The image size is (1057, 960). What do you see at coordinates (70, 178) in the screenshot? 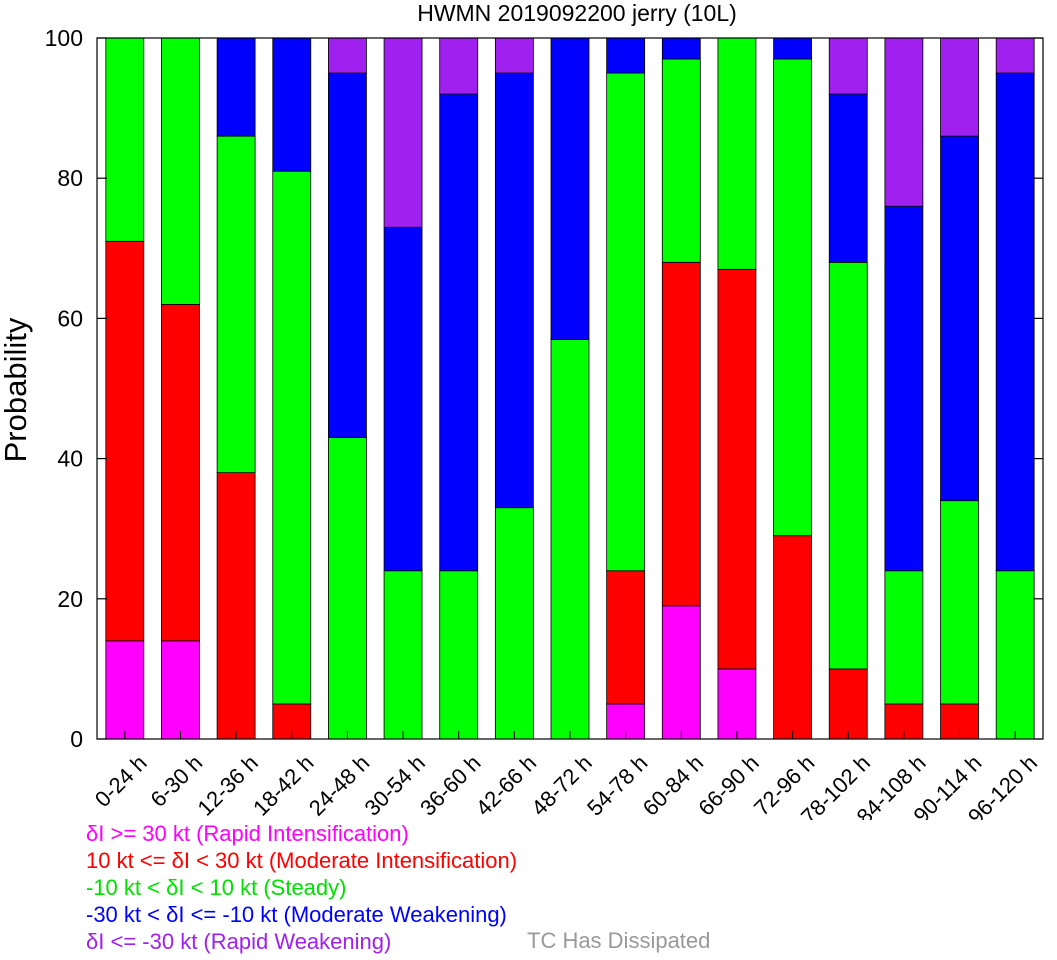
I see `y-tick-label: 80` at bounding box center [70, 178].